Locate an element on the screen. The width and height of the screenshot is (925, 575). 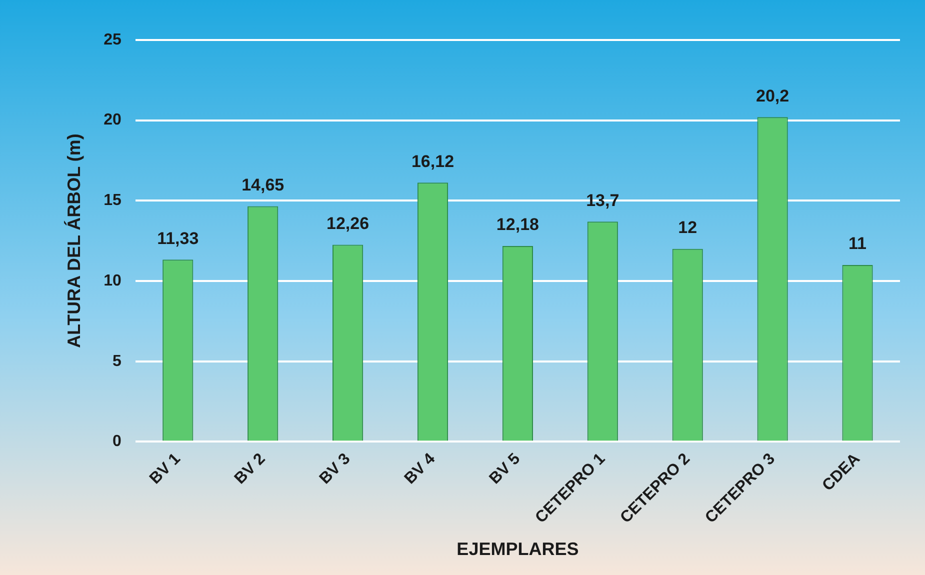
y-tick-label: 0 is located at coordinates (117, 441).